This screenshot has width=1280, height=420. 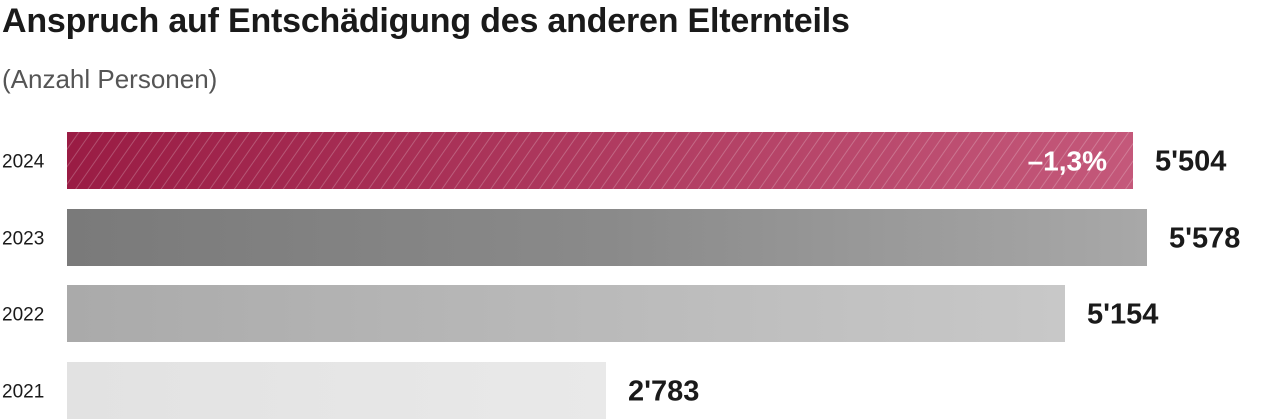 I want to click on chart-subtitle: (Anzahl Personen), so click(x=110, y=79).